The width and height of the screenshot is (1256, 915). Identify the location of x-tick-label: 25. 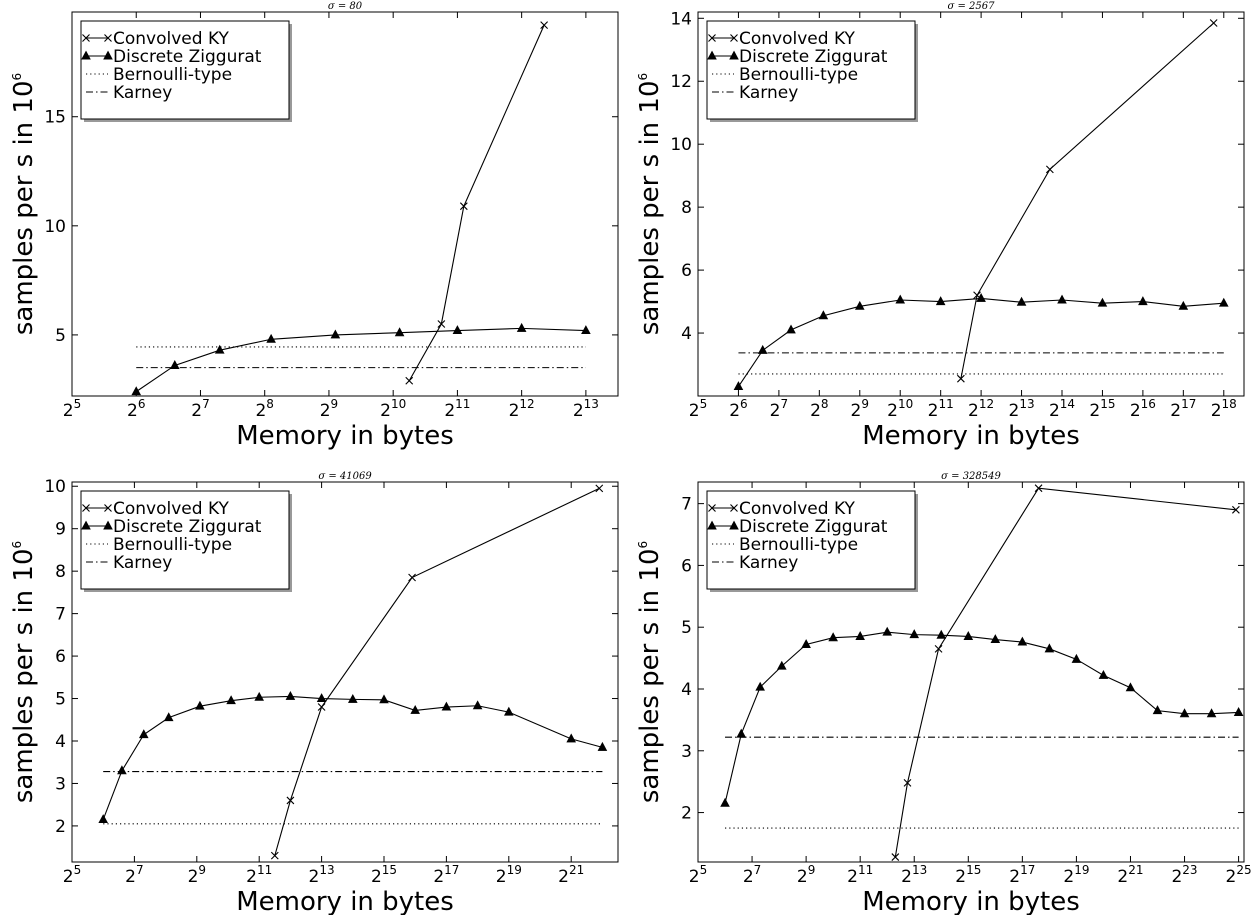
(72, 409).